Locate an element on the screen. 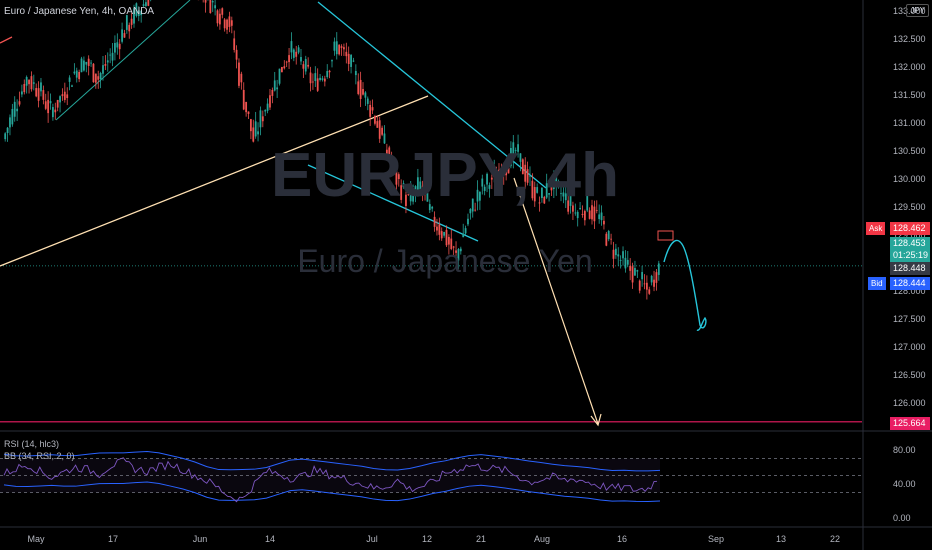 Image resolution: width=932 pixels, height=550 pixels. rsi-pane is located at coordinates (431, 476).